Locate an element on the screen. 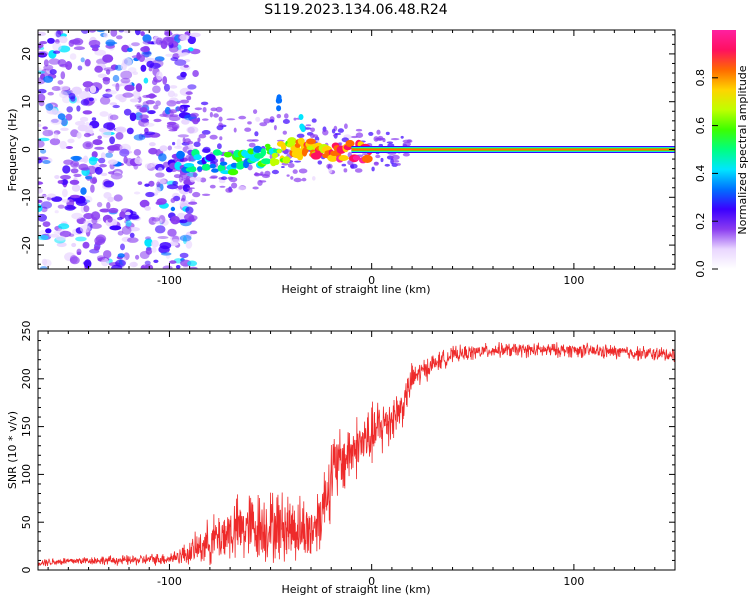 This screenshot has width=750, height=604. spectrogram-spur is located at coordinates (279, 108).